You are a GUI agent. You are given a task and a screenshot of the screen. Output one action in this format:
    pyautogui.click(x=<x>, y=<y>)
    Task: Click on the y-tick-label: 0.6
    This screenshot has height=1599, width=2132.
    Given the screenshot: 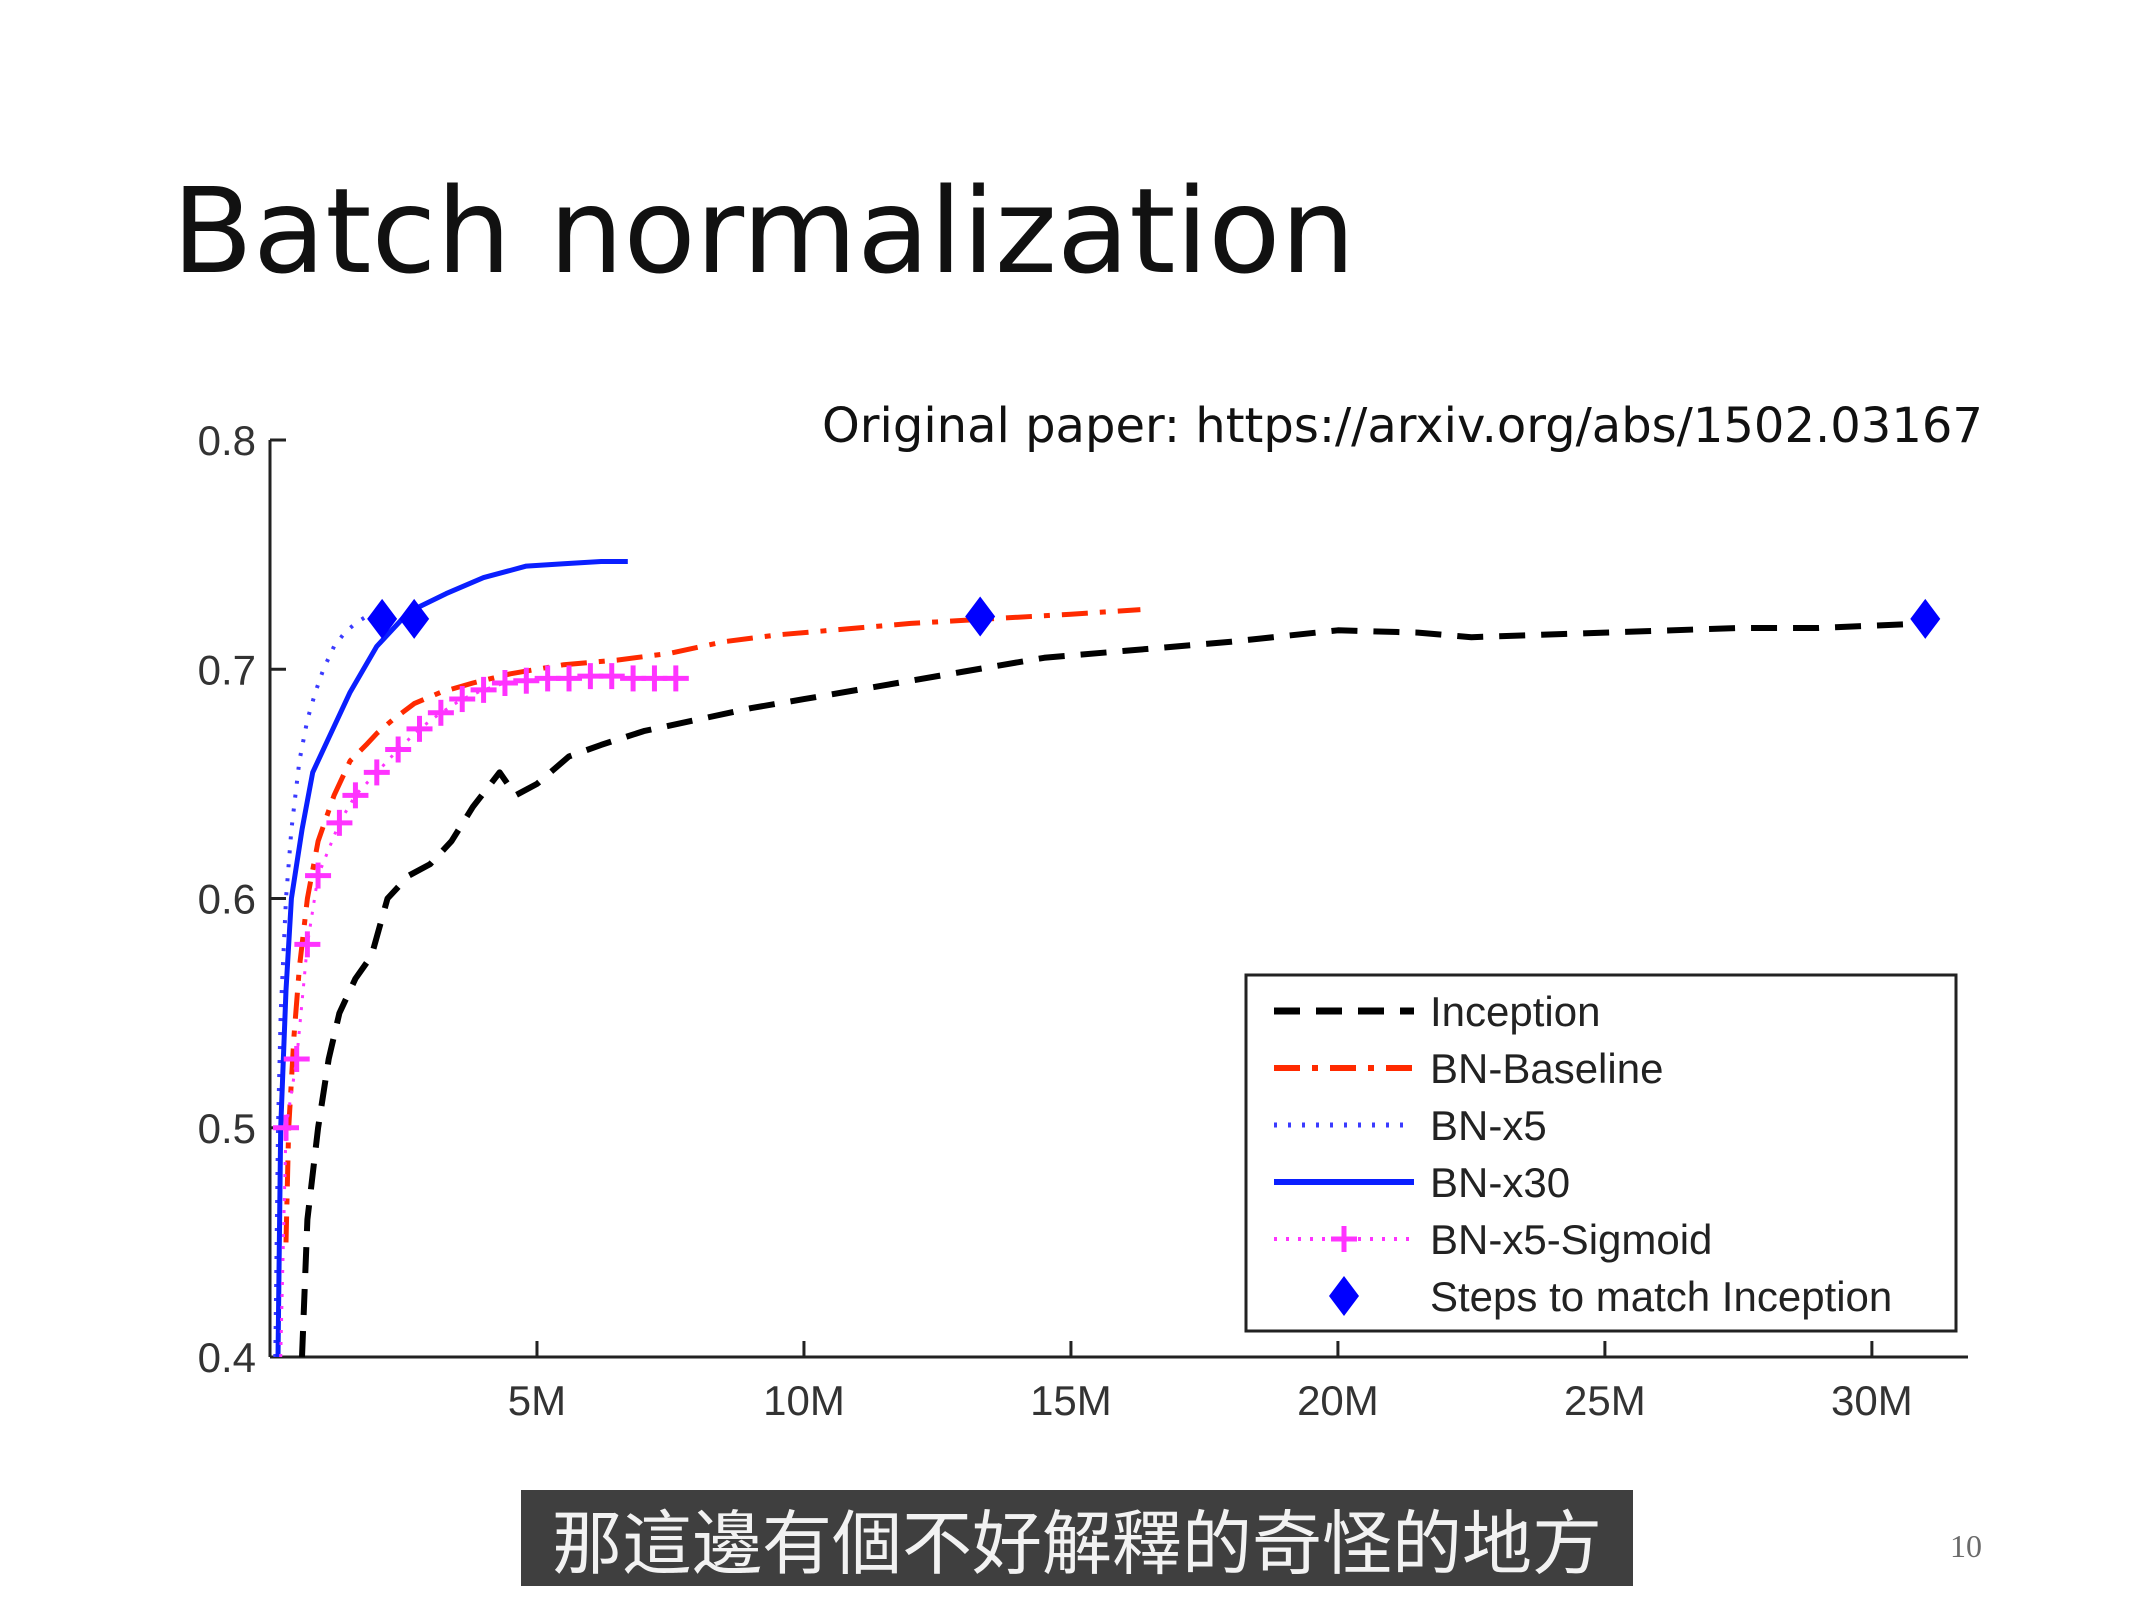 What is the action you would take?
    pyautogui.click(x=227, y=899)
    